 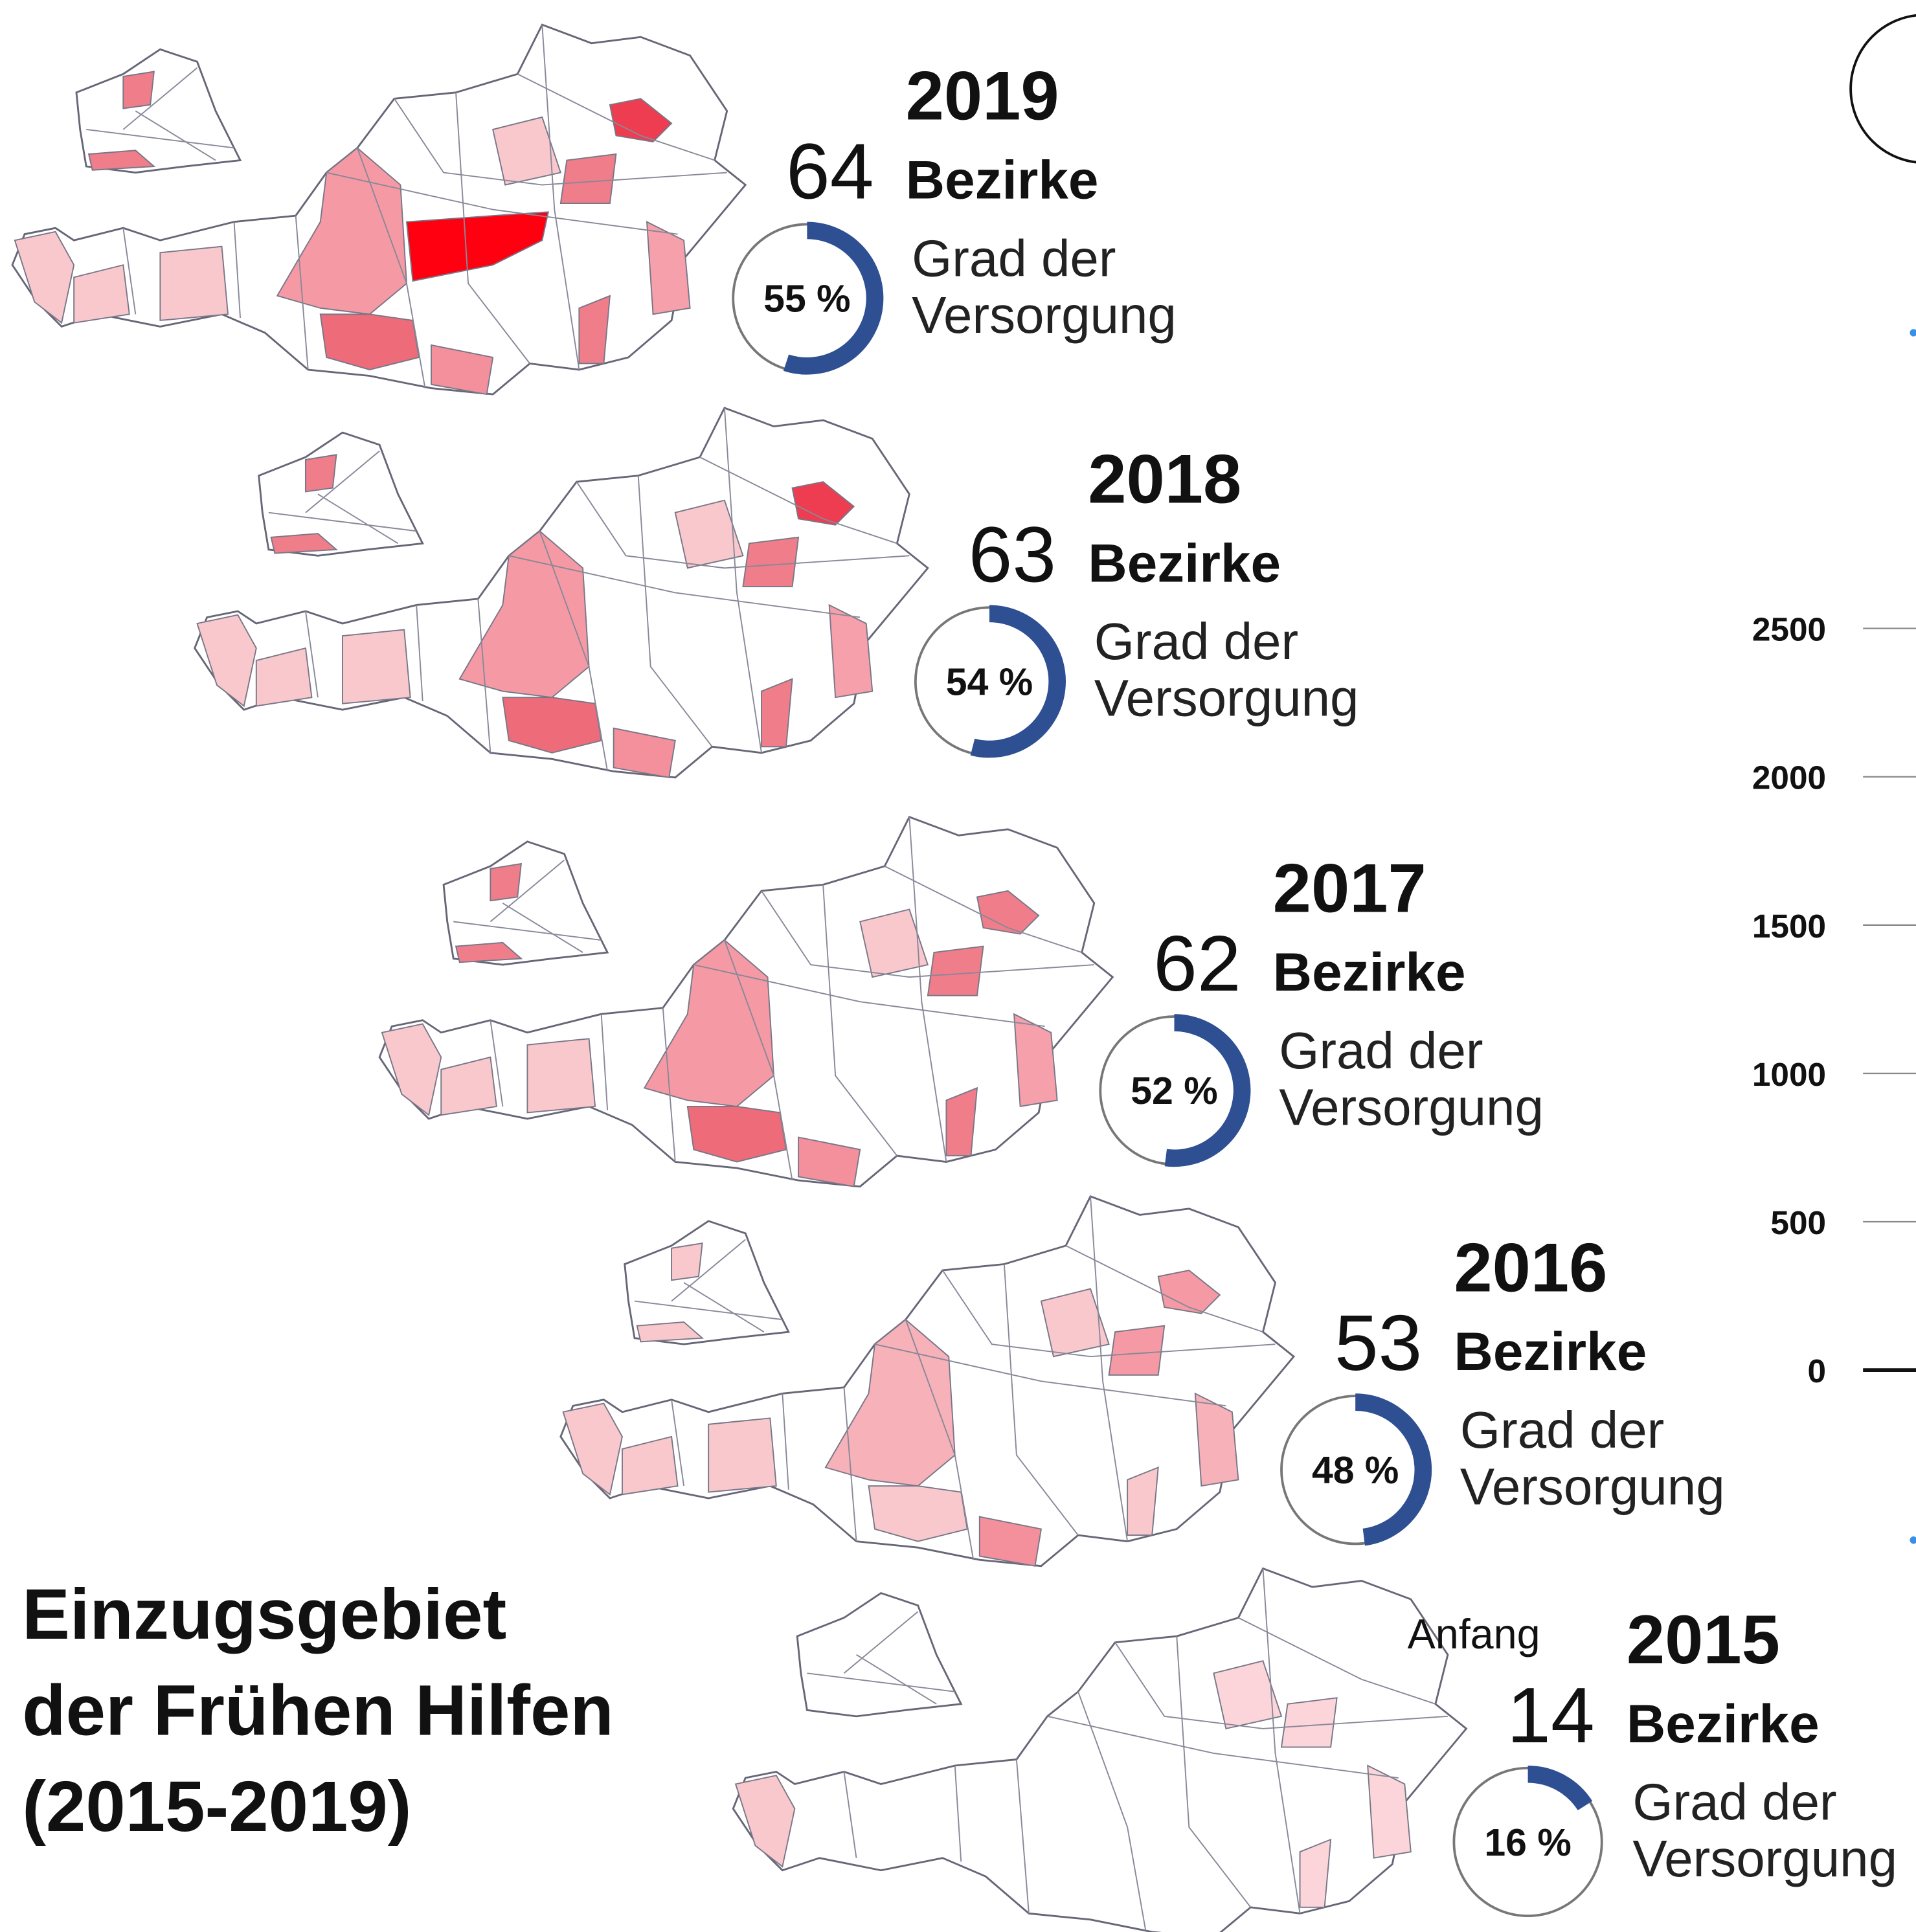 What do you see at coordinates (1913, 1540) in the screenshot?
I see `decor-dot` at bounding box center [1913, 1540].